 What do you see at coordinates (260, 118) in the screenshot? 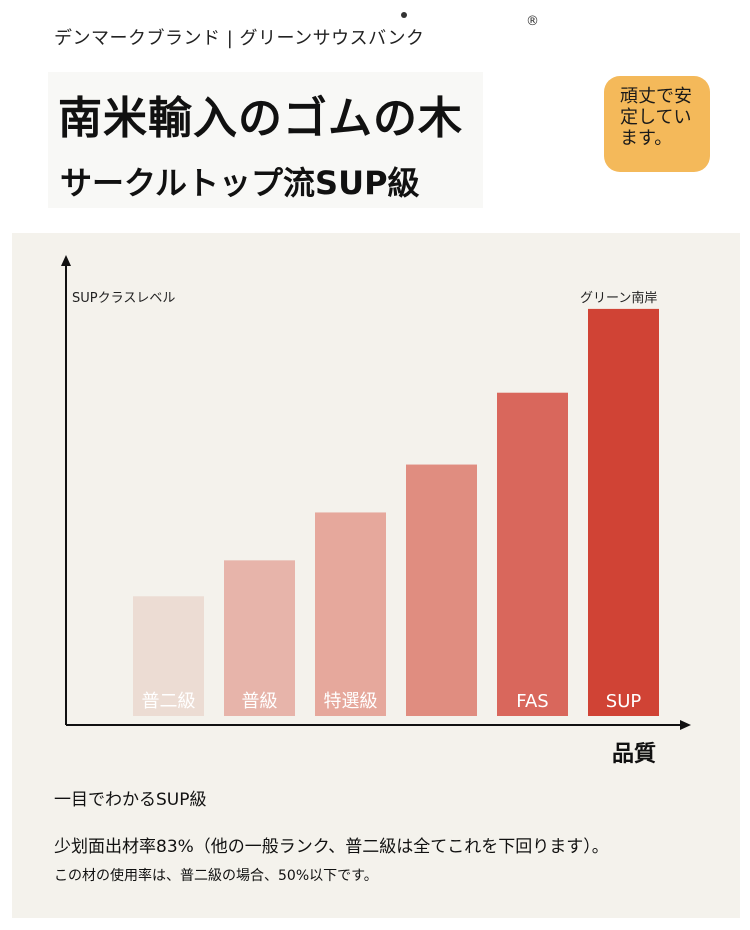
I see `page-title: 南米輸入のゴムの木` at bounding box center [260, 118].